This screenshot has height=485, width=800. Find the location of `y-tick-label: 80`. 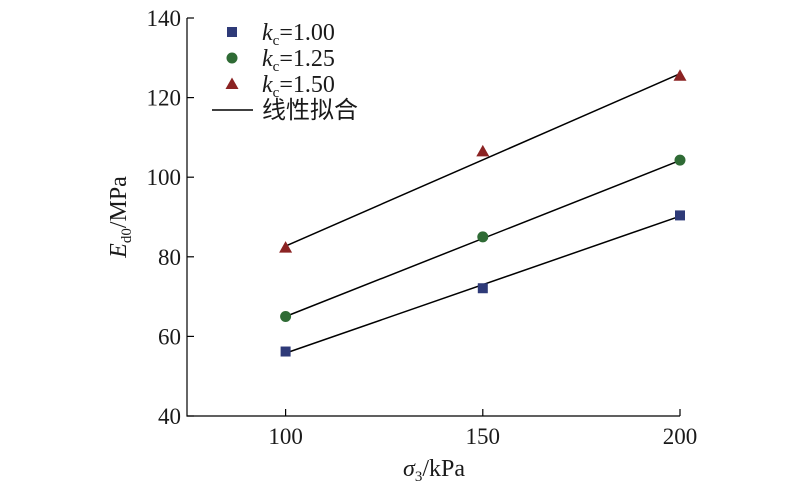

y-tick-label: 80 is located at coordinates (169, 257).